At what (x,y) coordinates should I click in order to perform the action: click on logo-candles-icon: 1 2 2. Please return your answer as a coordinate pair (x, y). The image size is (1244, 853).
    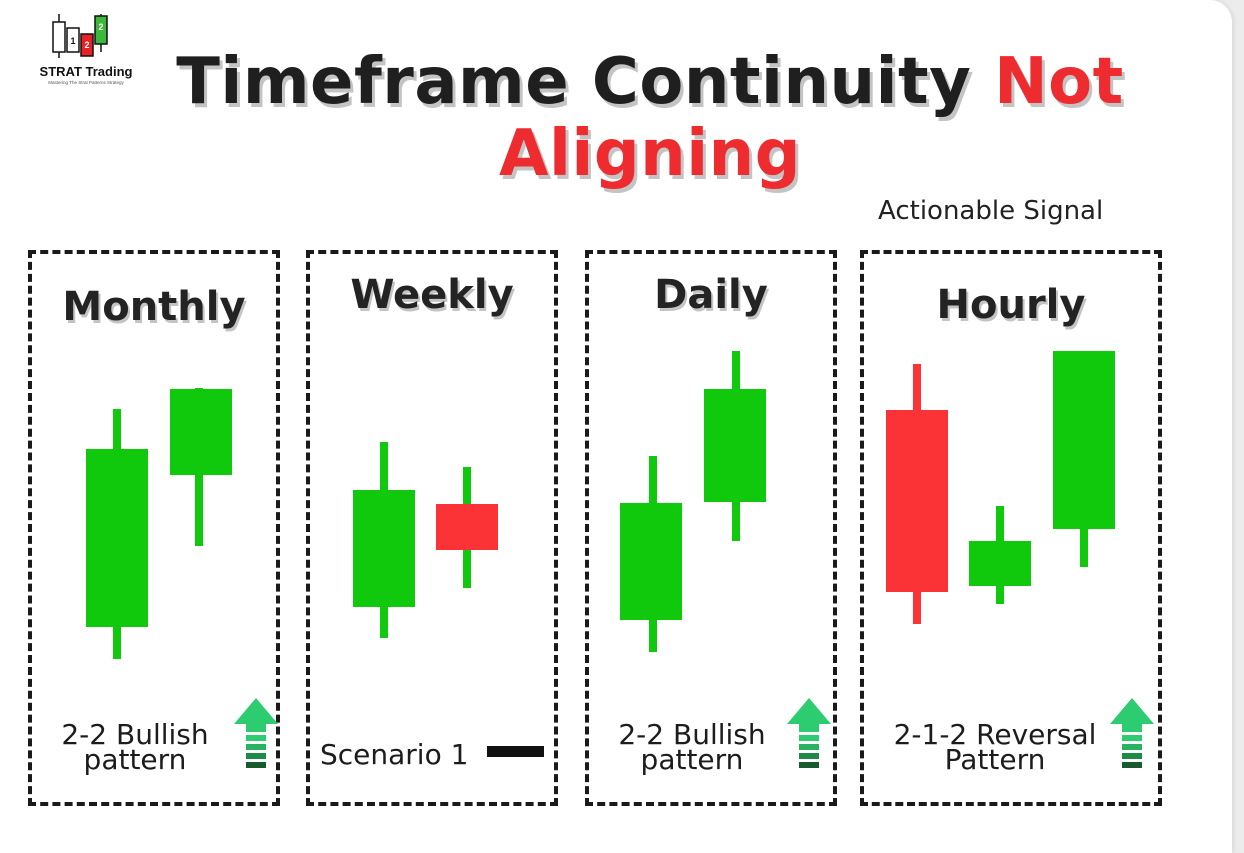
    Looking at the image, I should click on (86, 37).